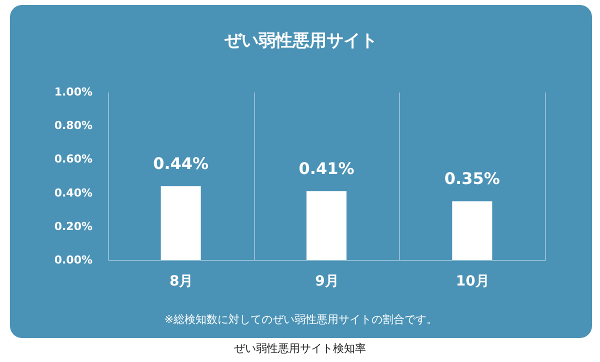  What do you see at coordinates (73, 193) in the screenshot?
I see `y-tick-label: 0.40%` at bounding box center [73, 193].